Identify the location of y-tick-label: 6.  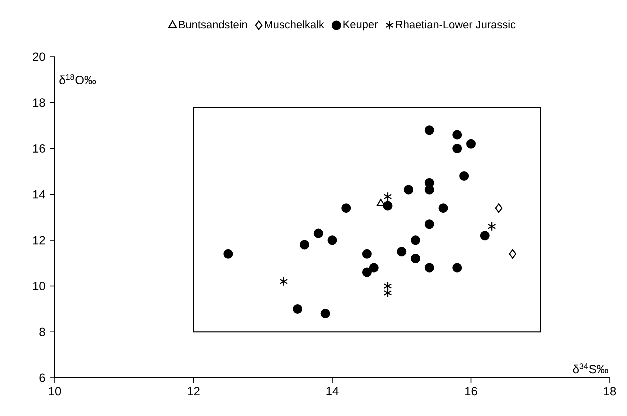
(43, 378).